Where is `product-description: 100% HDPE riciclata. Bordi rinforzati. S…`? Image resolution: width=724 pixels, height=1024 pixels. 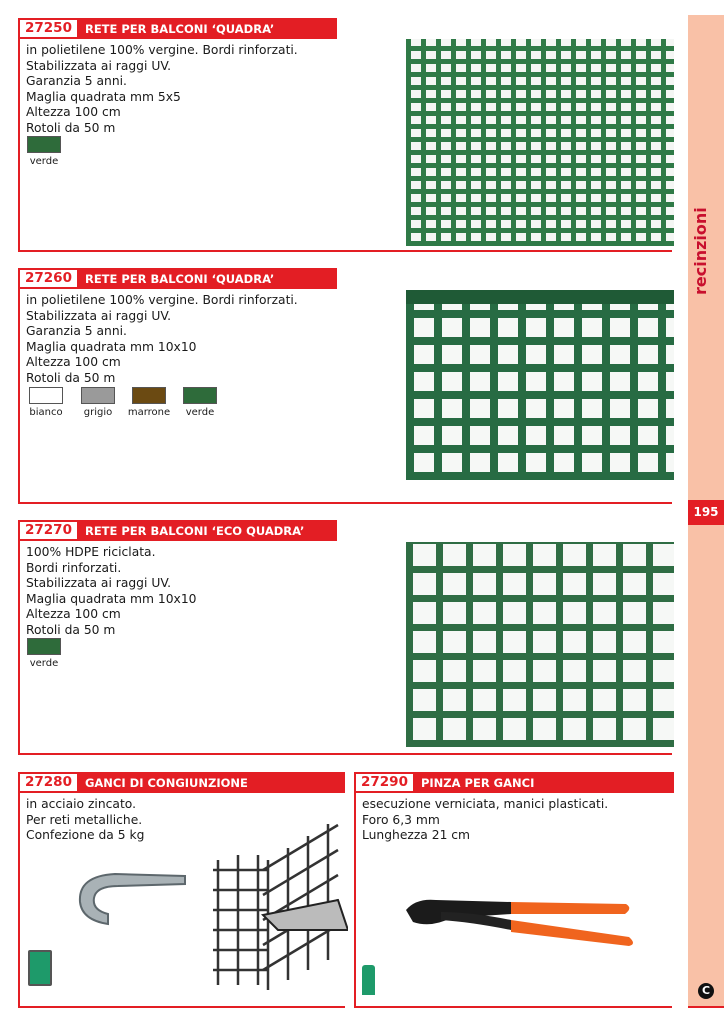 product-description: 100% HDPE riciclata. Bordi rinforzati. S… is located at coordinates (111, 591).